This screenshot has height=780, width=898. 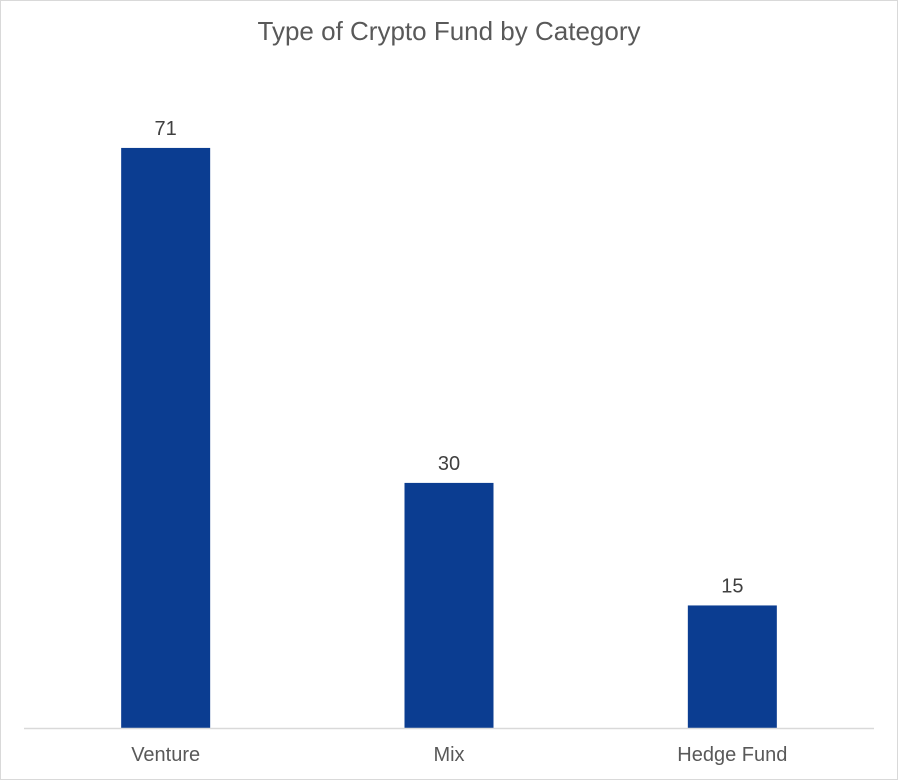 I want to click on data-label: 15, so click(x=732, y=586).